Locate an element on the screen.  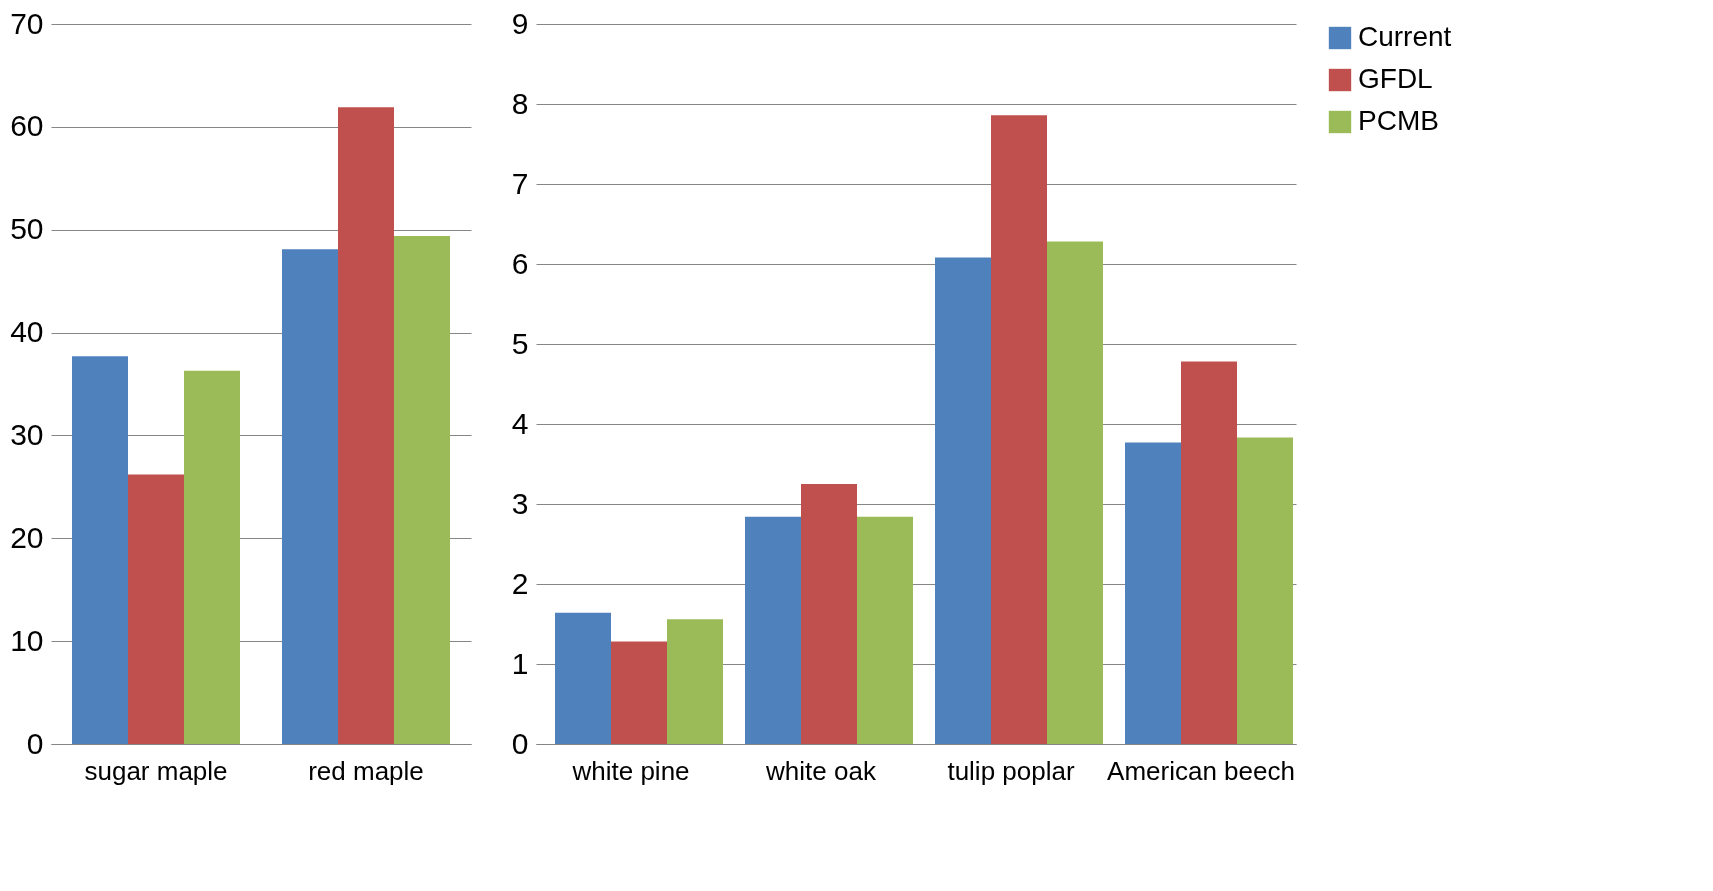
y-tick-label: 60 is located at coordinates (27, 126).